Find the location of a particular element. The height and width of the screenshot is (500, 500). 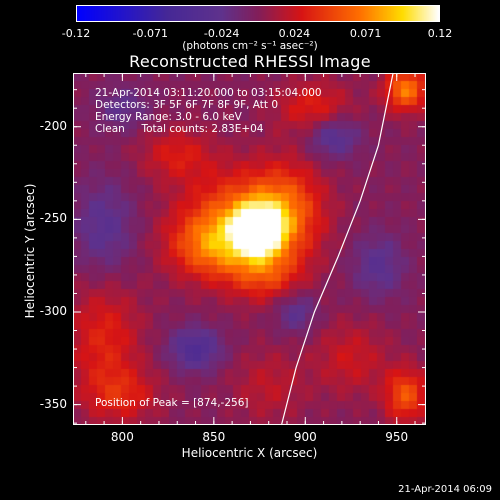

peak-position-label: Position of Peak = [874,-256] is located at coordinates (172, 403).